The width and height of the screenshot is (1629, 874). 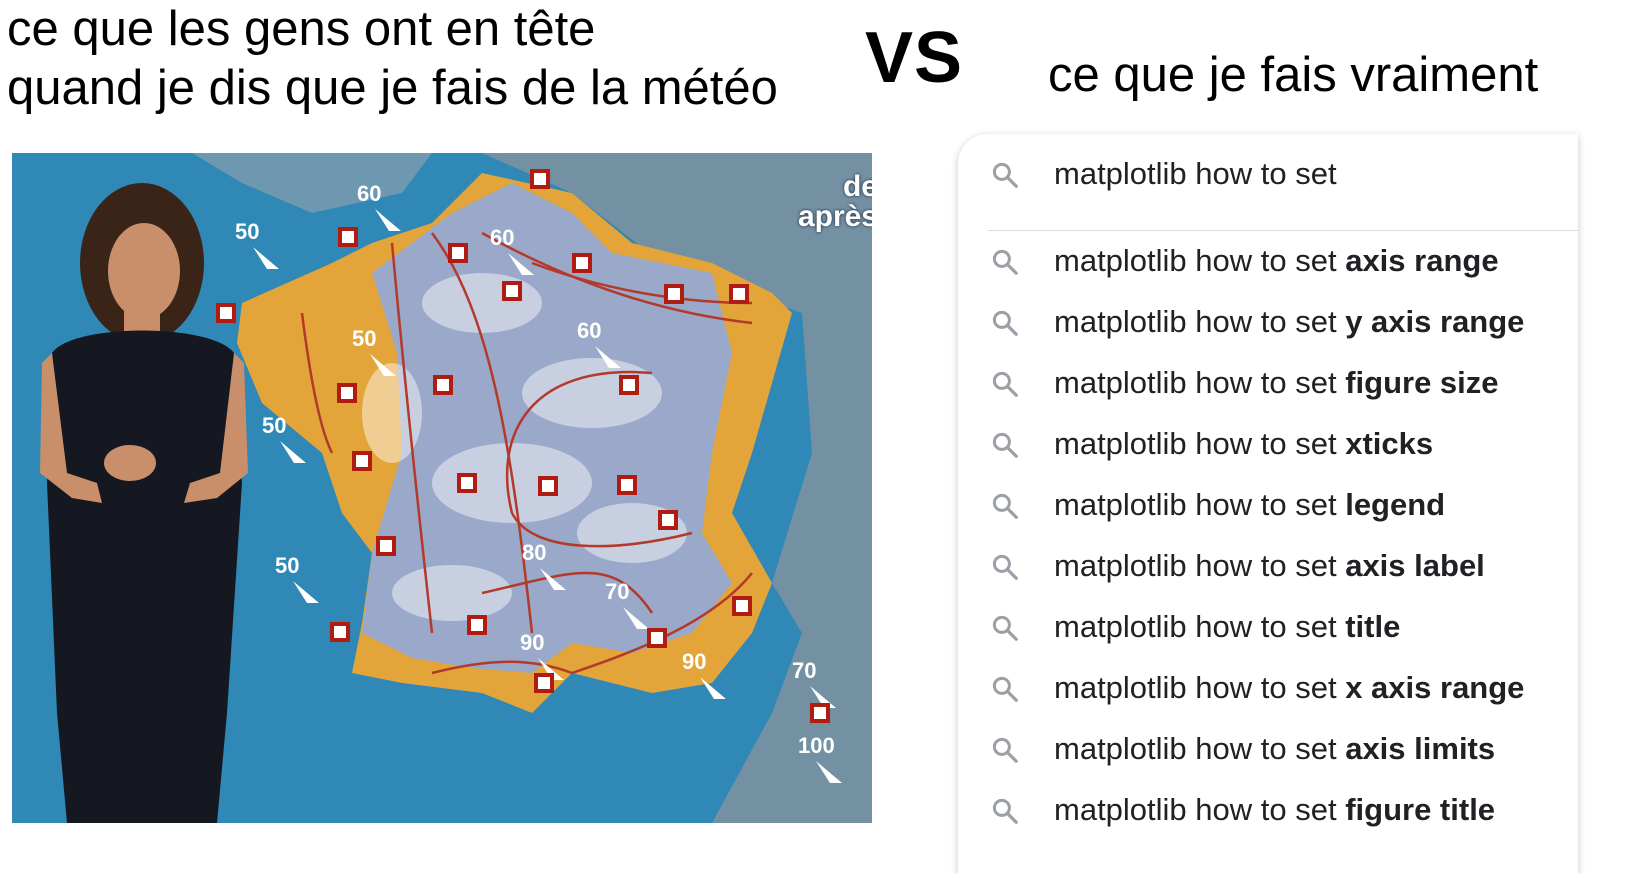 What do you see at coordinates (914, 58) in the screenshot?
I see `vs-label: VS` at bounding box center [914, 58].